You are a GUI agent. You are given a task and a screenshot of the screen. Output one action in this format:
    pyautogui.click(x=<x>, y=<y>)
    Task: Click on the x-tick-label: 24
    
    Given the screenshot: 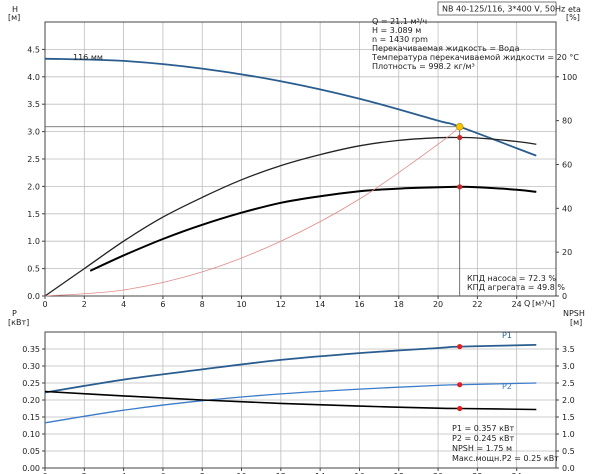 What is the action you would take?
    pyautogui.click(x=517, y=304)
    